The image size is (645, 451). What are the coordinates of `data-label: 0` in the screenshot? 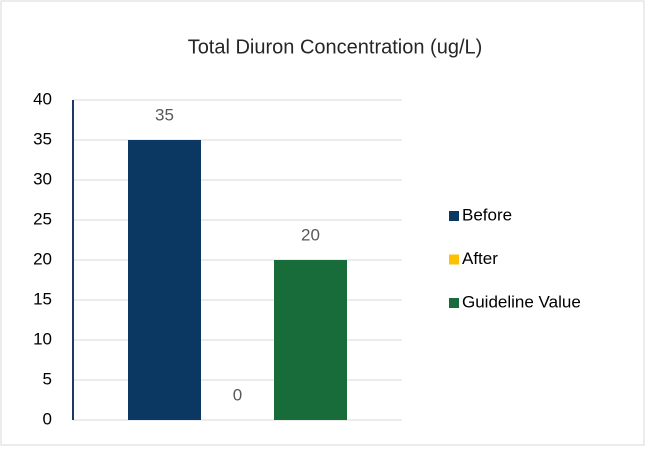 It's located at (237, 394).